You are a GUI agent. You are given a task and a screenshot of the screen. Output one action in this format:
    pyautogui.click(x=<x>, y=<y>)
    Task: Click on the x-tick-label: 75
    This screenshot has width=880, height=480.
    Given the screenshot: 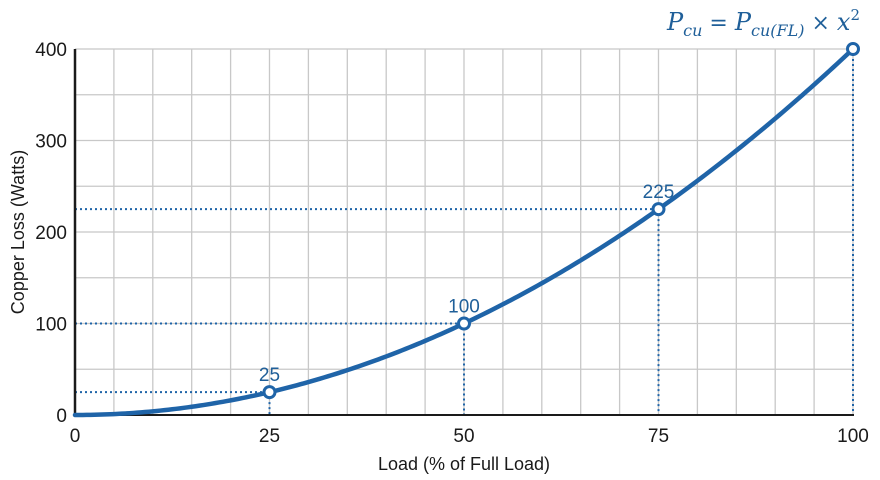 What is the action you would take?
    pyautogui.click(x=658, y=436)
    